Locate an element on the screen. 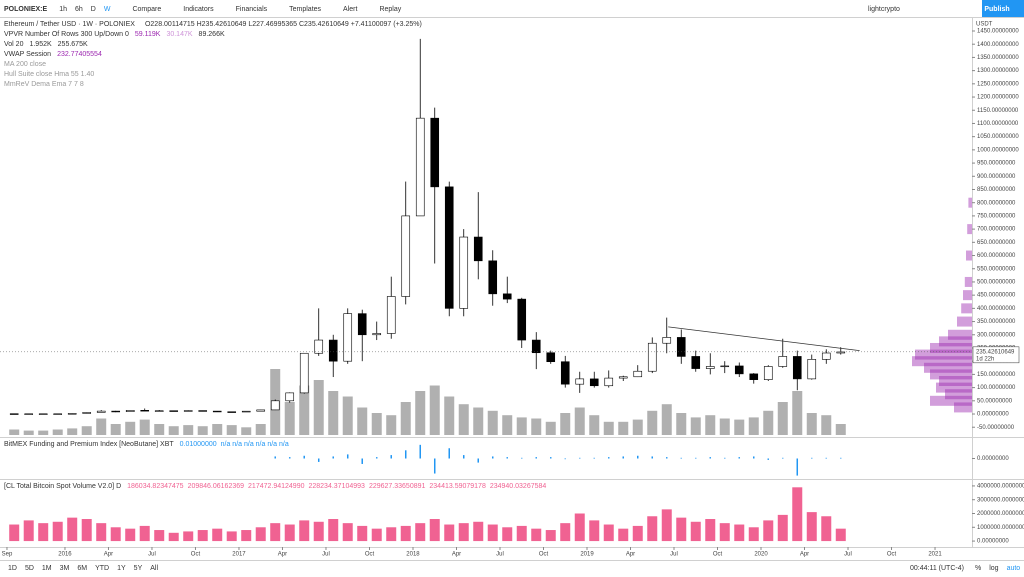 The height and width of the screenshot is (577, 1024). publish-label: Publish is located at coordinates (996, 9).